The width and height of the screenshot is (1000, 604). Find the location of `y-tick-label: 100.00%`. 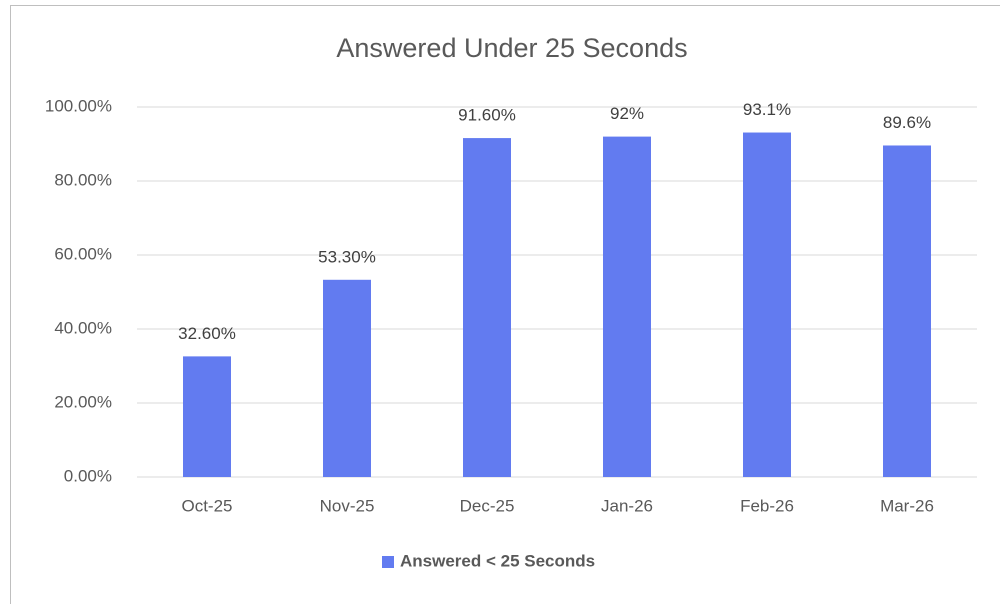

y-tick-label: 100.00% is located at coordinates (78, 105).